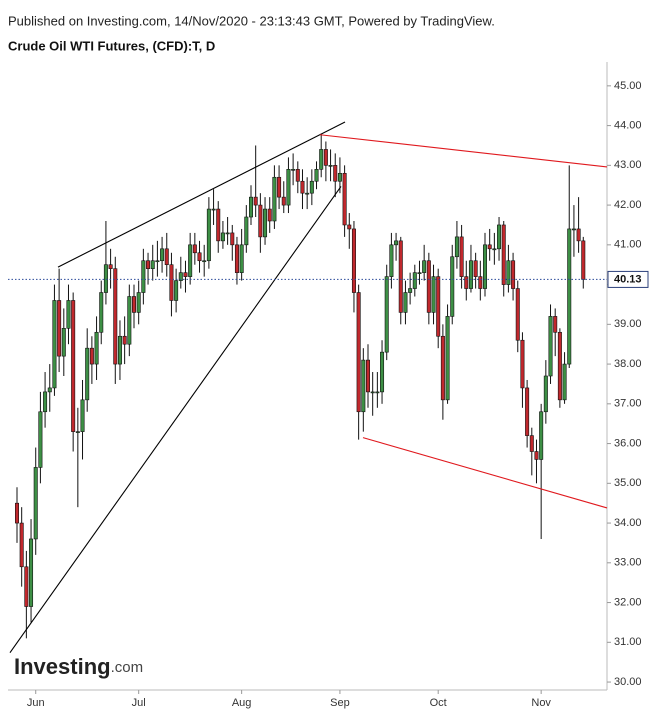 This screenshot has width=650, height=714. I want to click on y-tick-label: 42.00, so click(628, 205).